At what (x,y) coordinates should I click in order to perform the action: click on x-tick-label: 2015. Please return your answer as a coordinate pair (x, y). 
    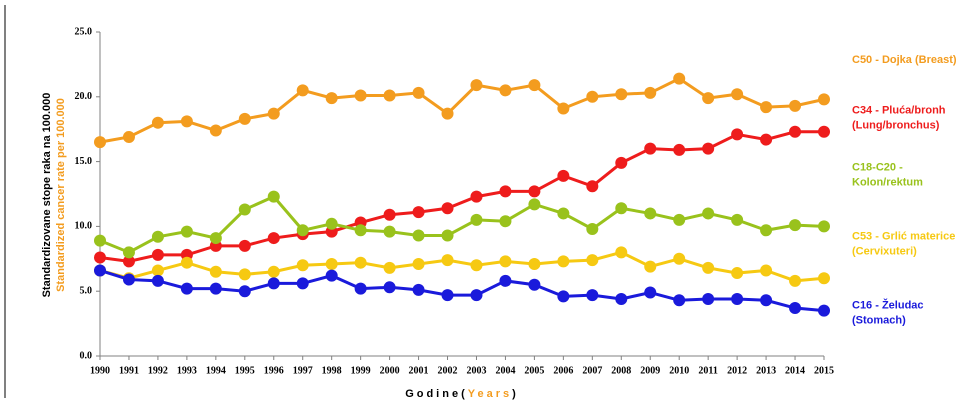
    Looking at the image, I should click on (824, 370).